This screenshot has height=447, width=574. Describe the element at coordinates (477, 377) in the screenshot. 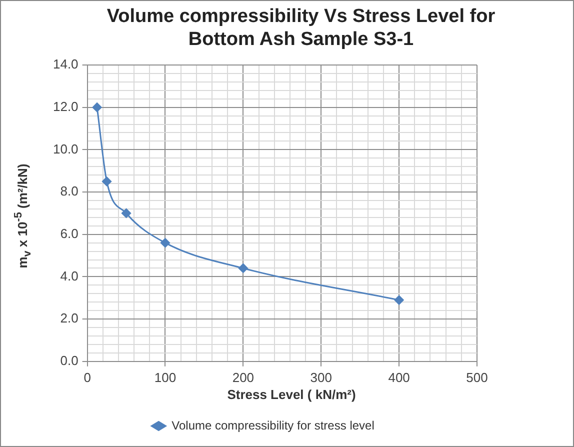

I see `x-tick-label: 500` at that location.